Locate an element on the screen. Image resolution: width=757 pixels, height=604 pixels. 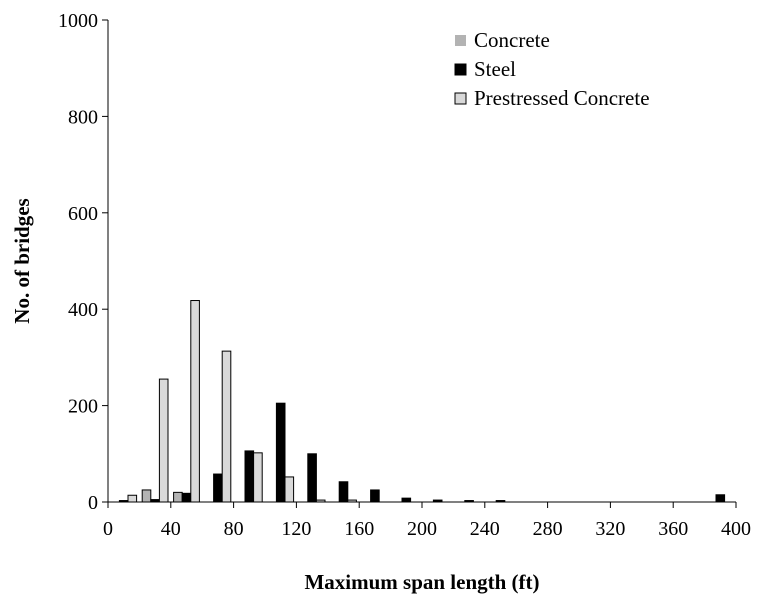
x-tick-label: 120 is located at coordinates (296, 529).